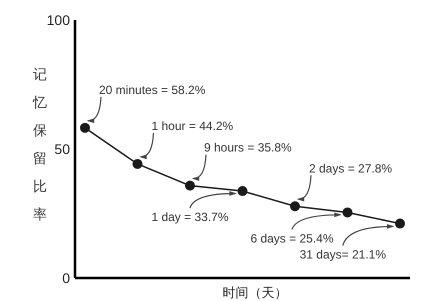  Describe the element at coordinates (343, 255) in the screenshot. I see `data-label: 31 days= 21.1%` at that location.